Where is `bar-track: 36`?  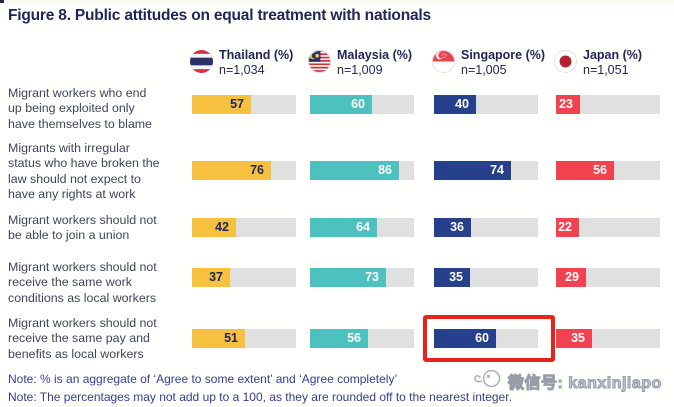 bar-track: 36 is located at coordinates (486, 227).